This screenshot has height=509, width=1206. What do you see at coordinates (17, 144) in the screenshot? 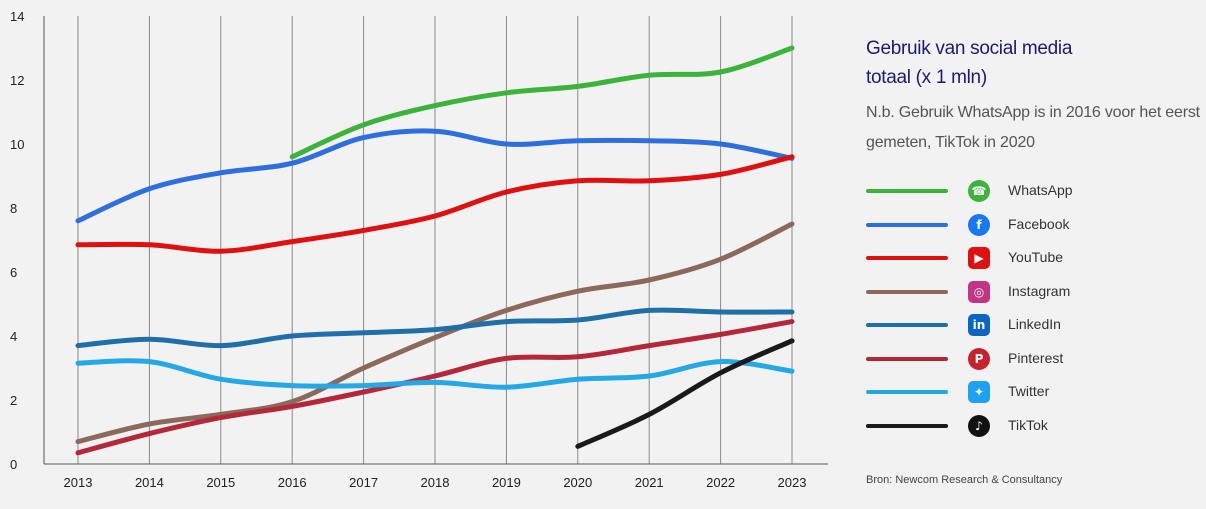
I see `y-tick-label: 10` at bounding box center [17, 144].